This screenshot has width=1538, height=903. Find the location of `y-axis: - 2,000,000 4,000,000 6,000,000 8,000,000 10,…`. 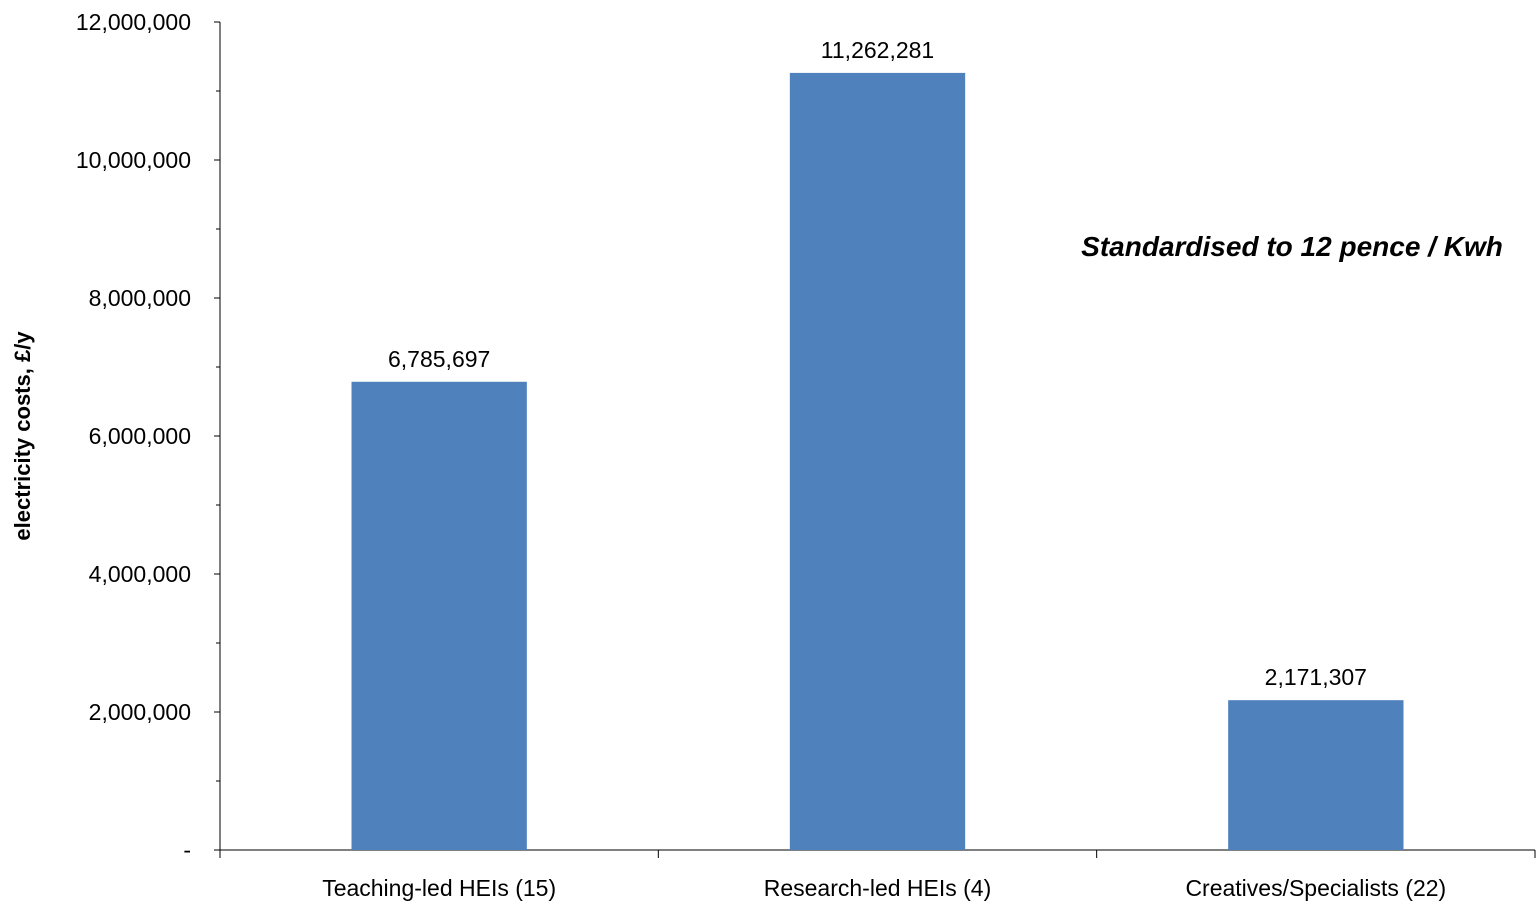

y-axis: - 2,000,000 4,000,000 6,000,000 8,000,000 10,… is located at coordinates (148, 436).